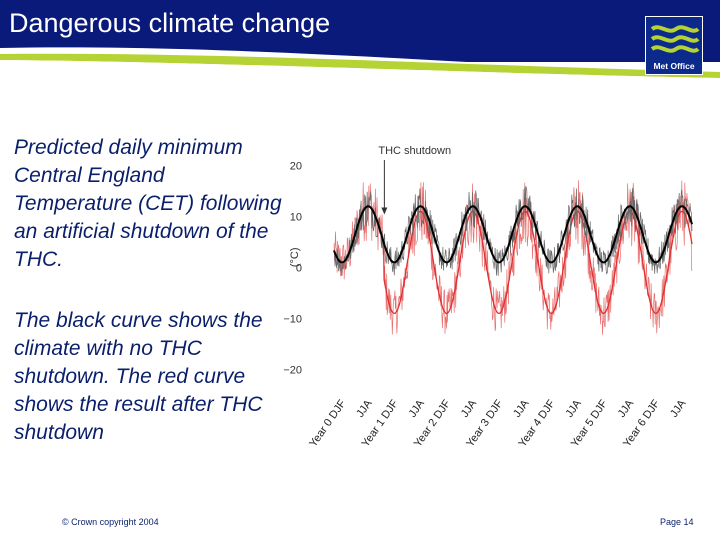 The width and height of the screenshot is (720, 540). I want to click on y-tick-label: −20, so click(292, 371).